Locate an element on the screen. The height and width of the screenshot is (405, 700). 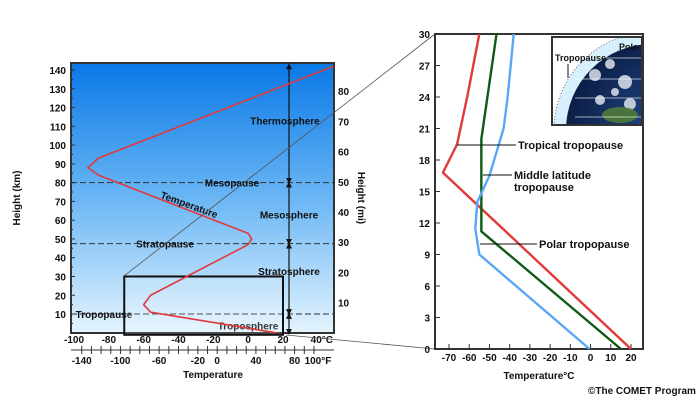
annotation-label: Tropical tropopause is located at coordinates (570, 146).